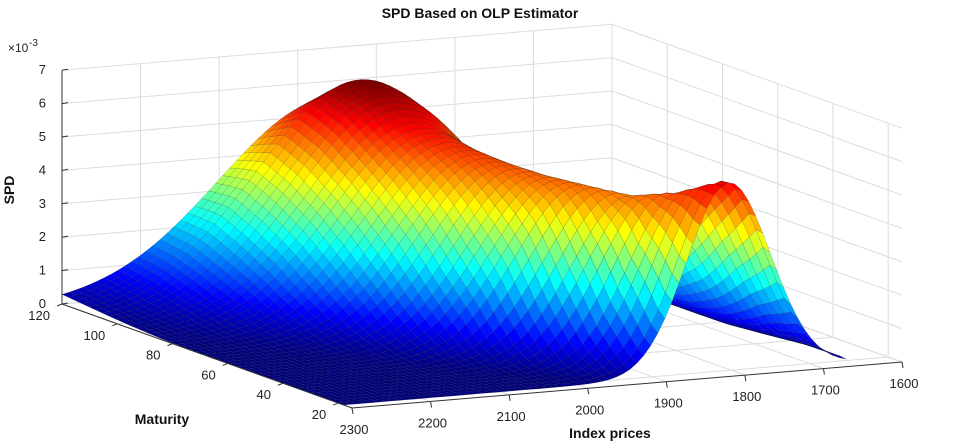  Describe the element at coordinates (95, 335) in the screenshot. I see `x-tick-label: 100` at that location.